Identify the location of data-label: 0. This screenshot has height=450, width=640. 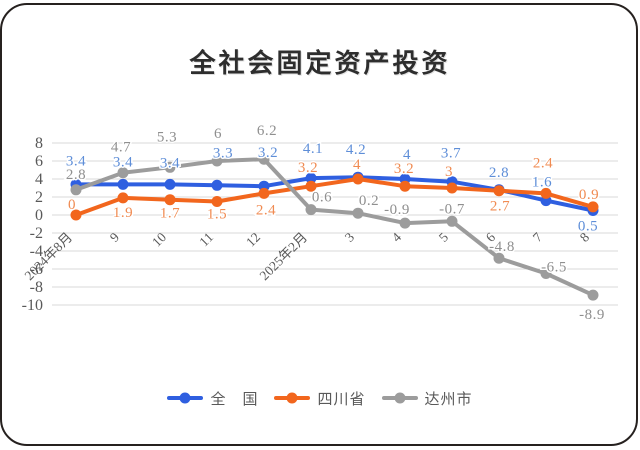
(72, 205).